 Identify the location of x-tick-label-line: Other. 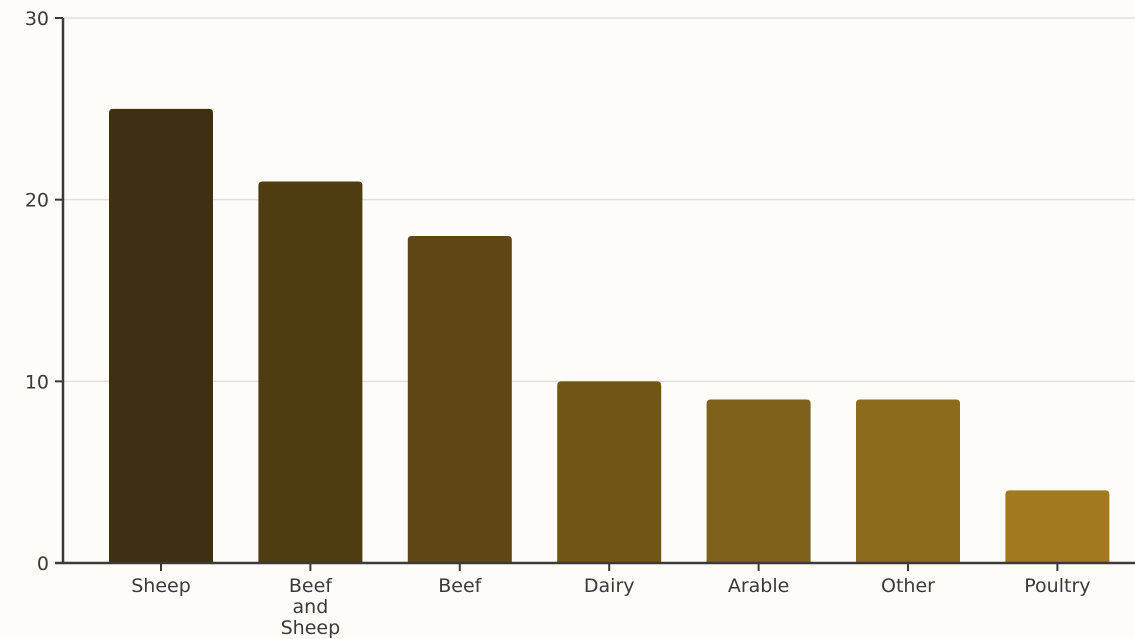
(908, 586).